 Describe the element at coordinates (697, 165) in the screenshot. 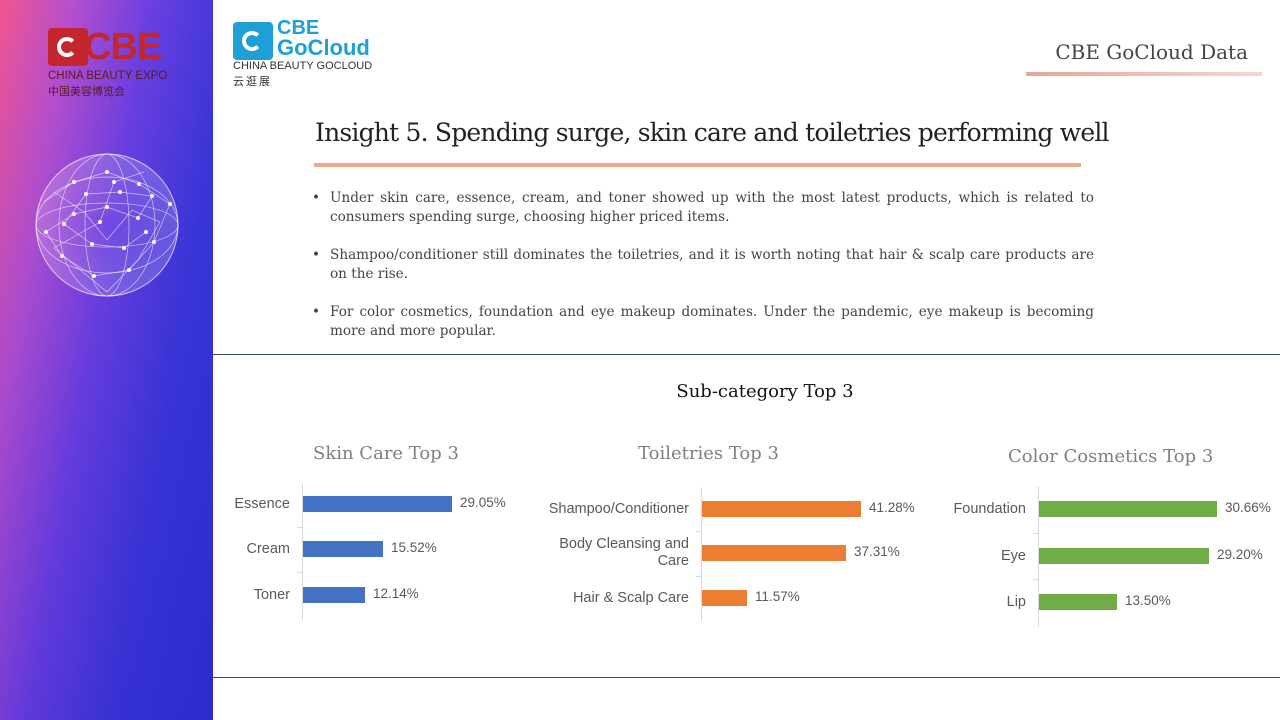

I see `title-underline` at that location.